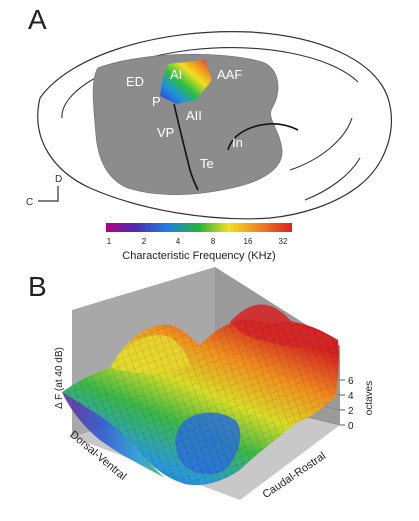  Describe the element at coordinates (248, 241) in the screenshot. I see `colorbar-tick: 16` at that location.